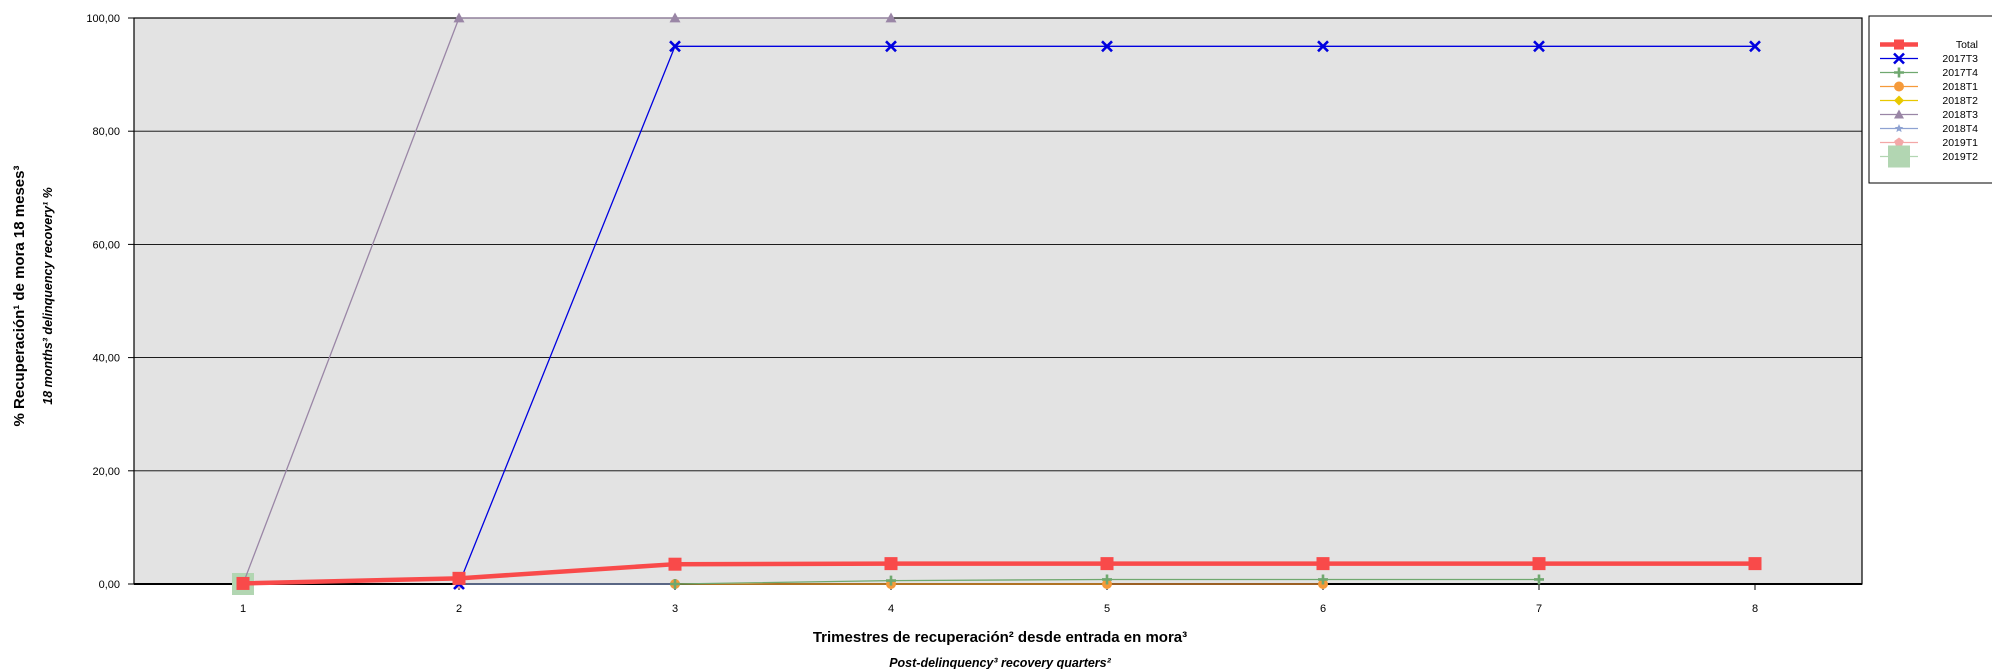 The height and width of the screenshot is (669, 1992). What do you see at coordinates (106, 359) in the screenshot?
I see `y-tick-label: 40,00` at bounding box center [106, 359].